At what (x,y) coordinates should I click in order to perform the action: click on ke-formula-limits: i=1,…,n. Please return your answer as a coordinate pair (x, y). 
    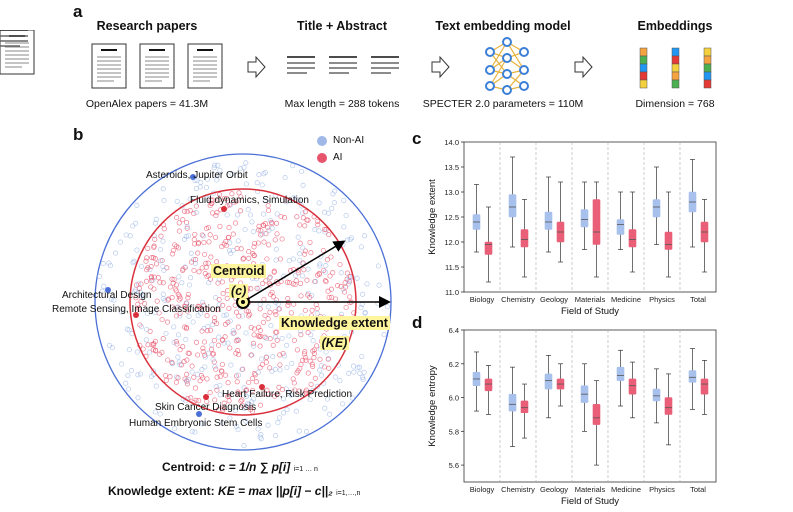
    Looking at the image, I should click on (348, 493).